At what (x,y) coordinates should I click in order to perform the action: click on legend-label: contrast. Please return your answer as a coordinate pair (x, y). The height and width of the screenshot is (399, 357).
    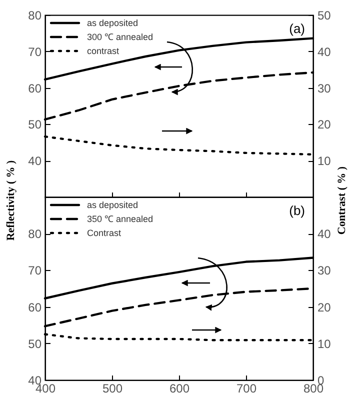
    Looking at the image, I should click on (103, 51).